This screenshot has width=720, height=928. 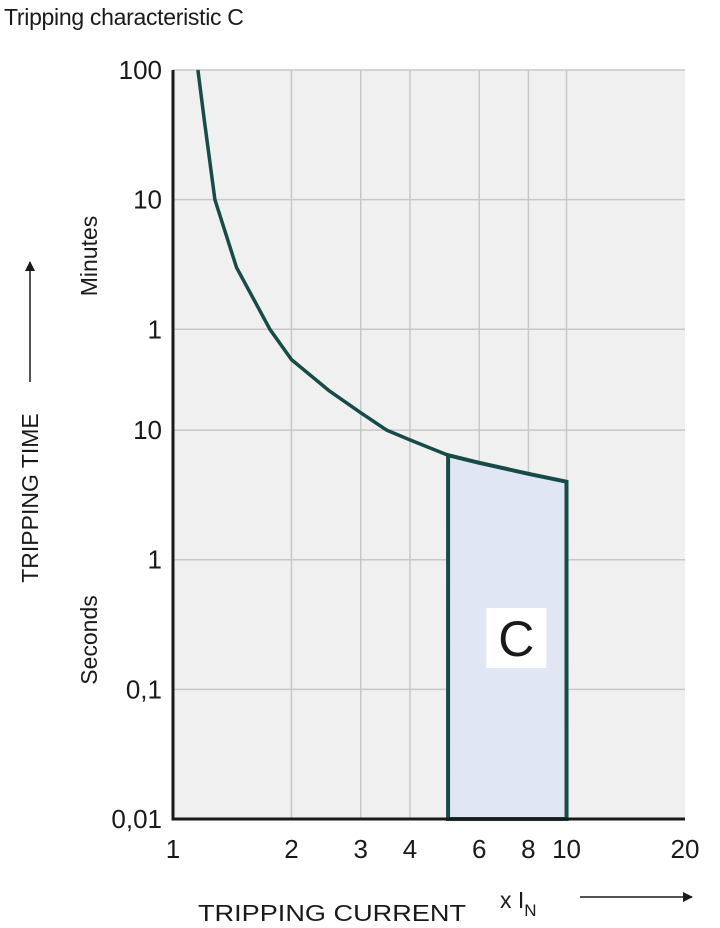 What do you see at coordinates (566, 849) in the screenshot?
I see `x-tick-label: 10` at bounding box center [566, 849].